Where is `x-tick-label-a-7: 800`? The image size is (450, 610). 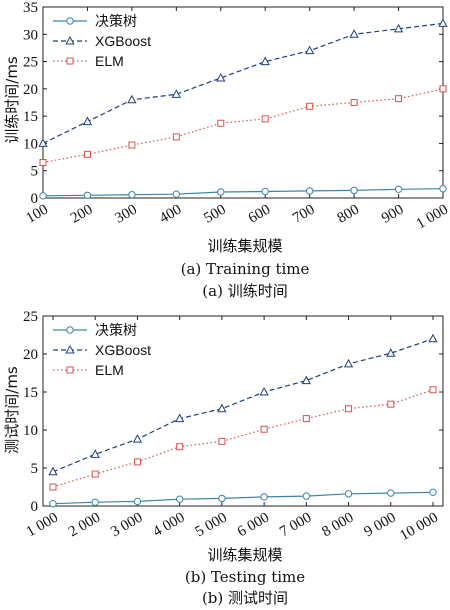
x-tick-label-a-7: 800 is located at coordinates (348, 214).